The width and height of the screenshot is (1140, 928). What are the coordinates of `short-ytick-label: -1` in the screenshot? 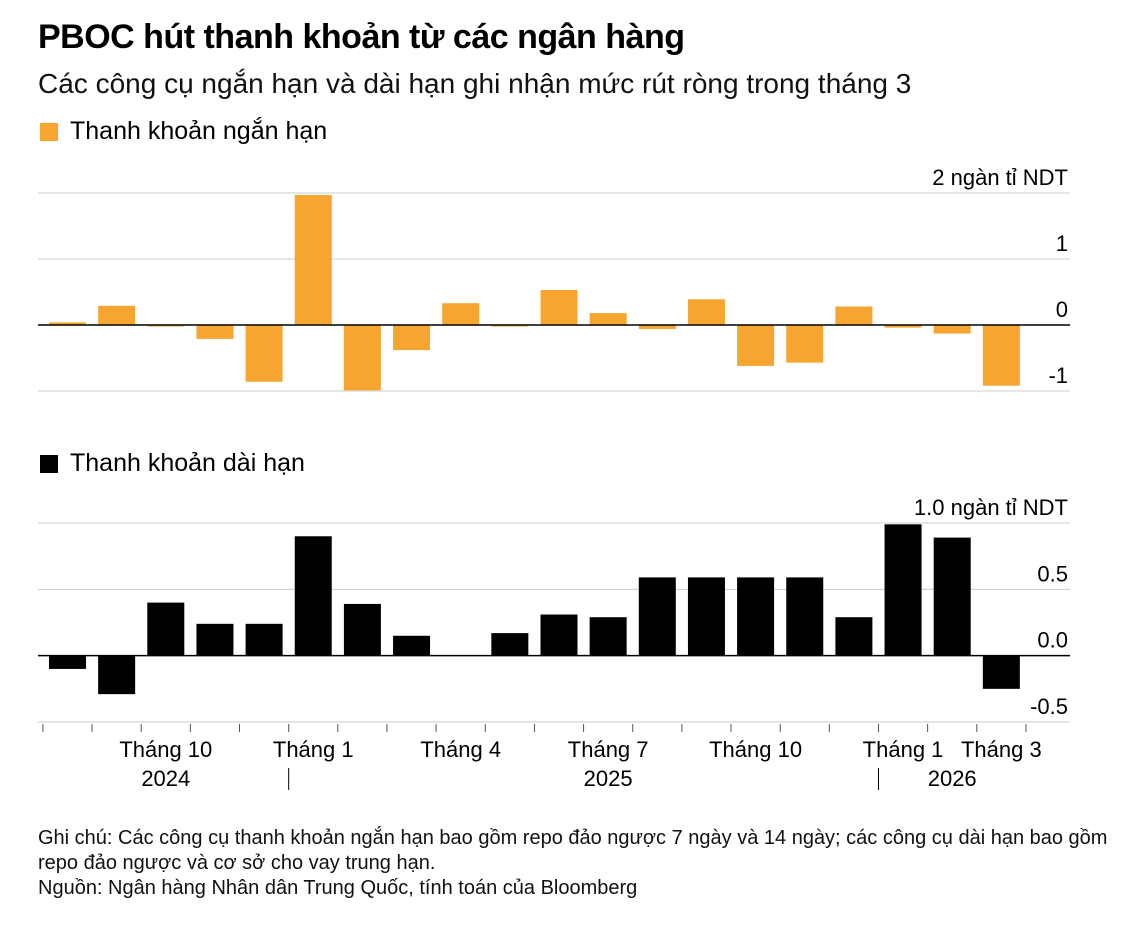 It's located at (1058, 375).